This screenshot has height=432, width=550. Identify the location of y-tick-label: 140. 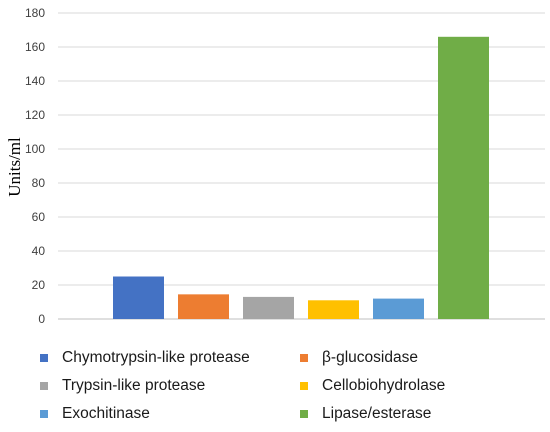
(35, 81).